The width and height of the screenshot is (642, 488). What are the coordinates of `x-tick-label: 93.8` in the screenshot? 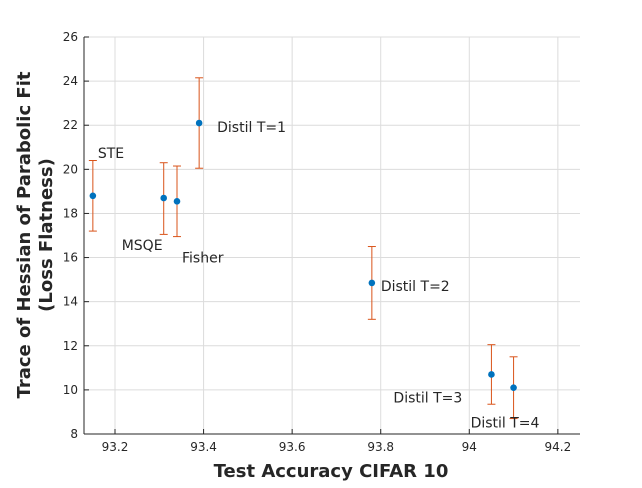 It's located at (380, 447).